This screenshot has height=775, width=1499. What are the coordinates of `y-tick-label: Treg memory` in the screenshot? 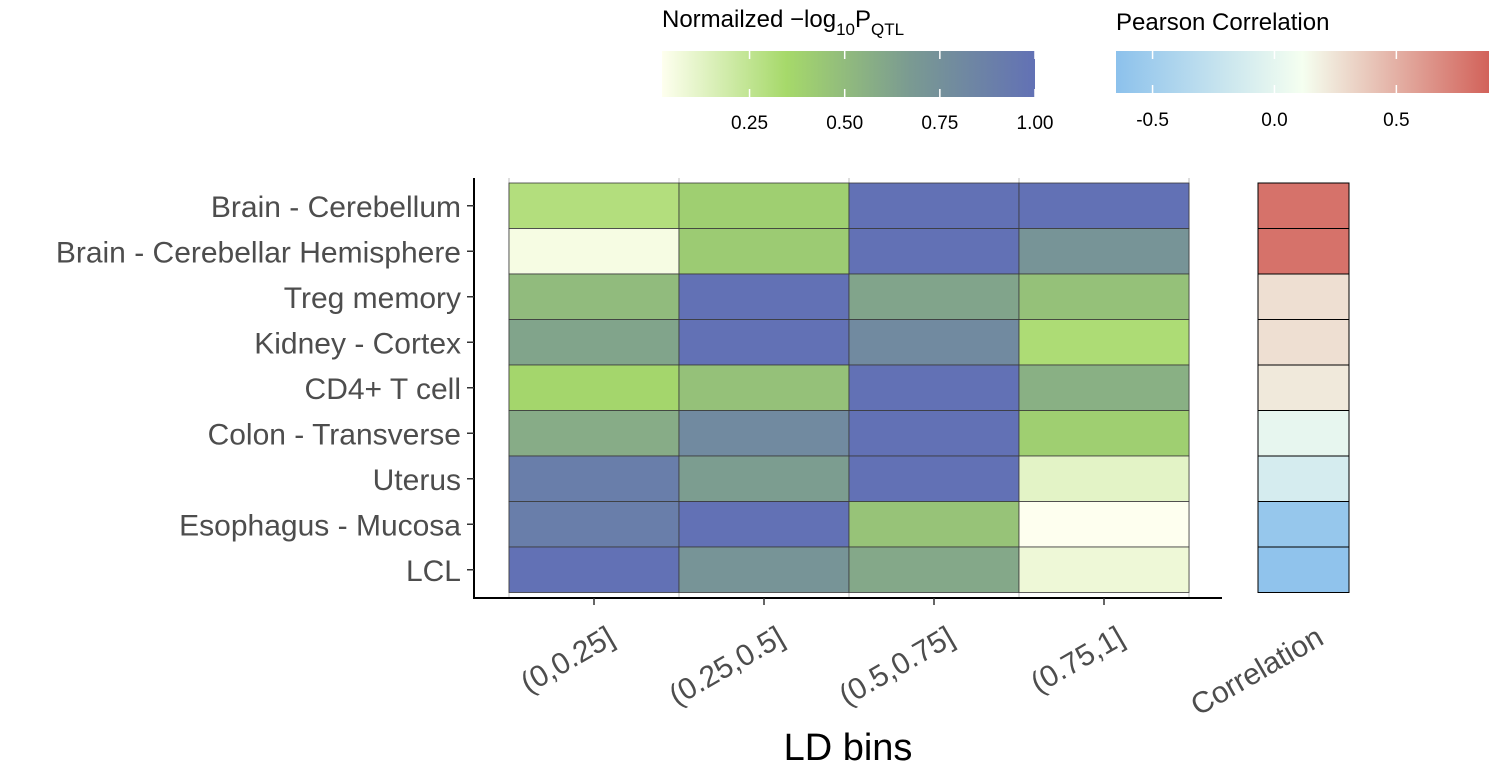 It's located at (372, 298).